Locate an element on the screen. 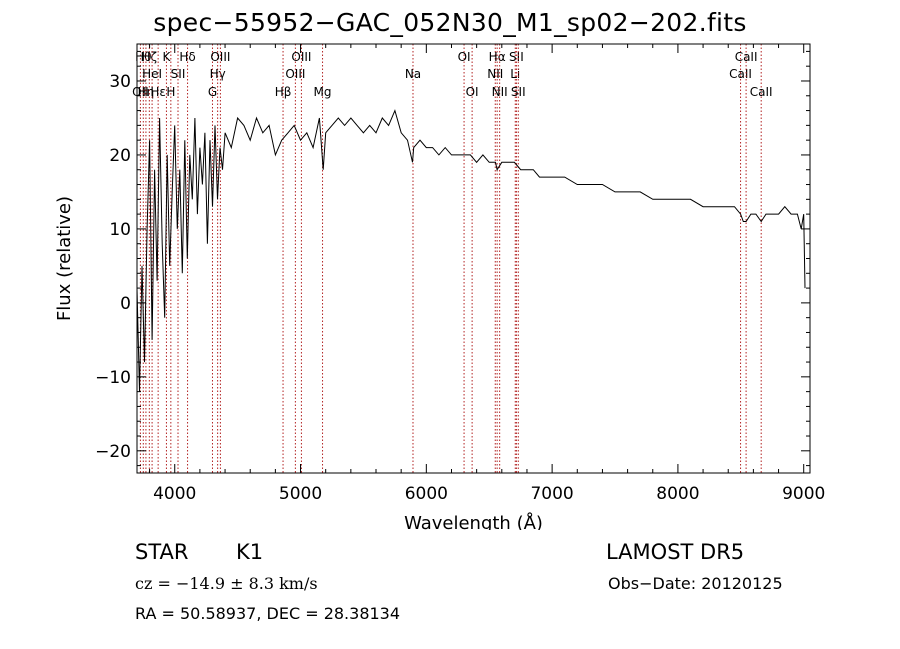 The height and width of the screenshot is (649, 900). y-axis-label: Flux (relative) is located at coordinates (64, 258).